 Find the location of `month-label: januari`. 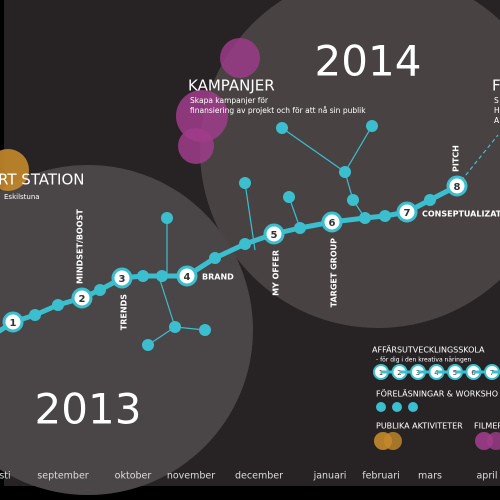

month-label: januari is located at coordinates (330, 476).